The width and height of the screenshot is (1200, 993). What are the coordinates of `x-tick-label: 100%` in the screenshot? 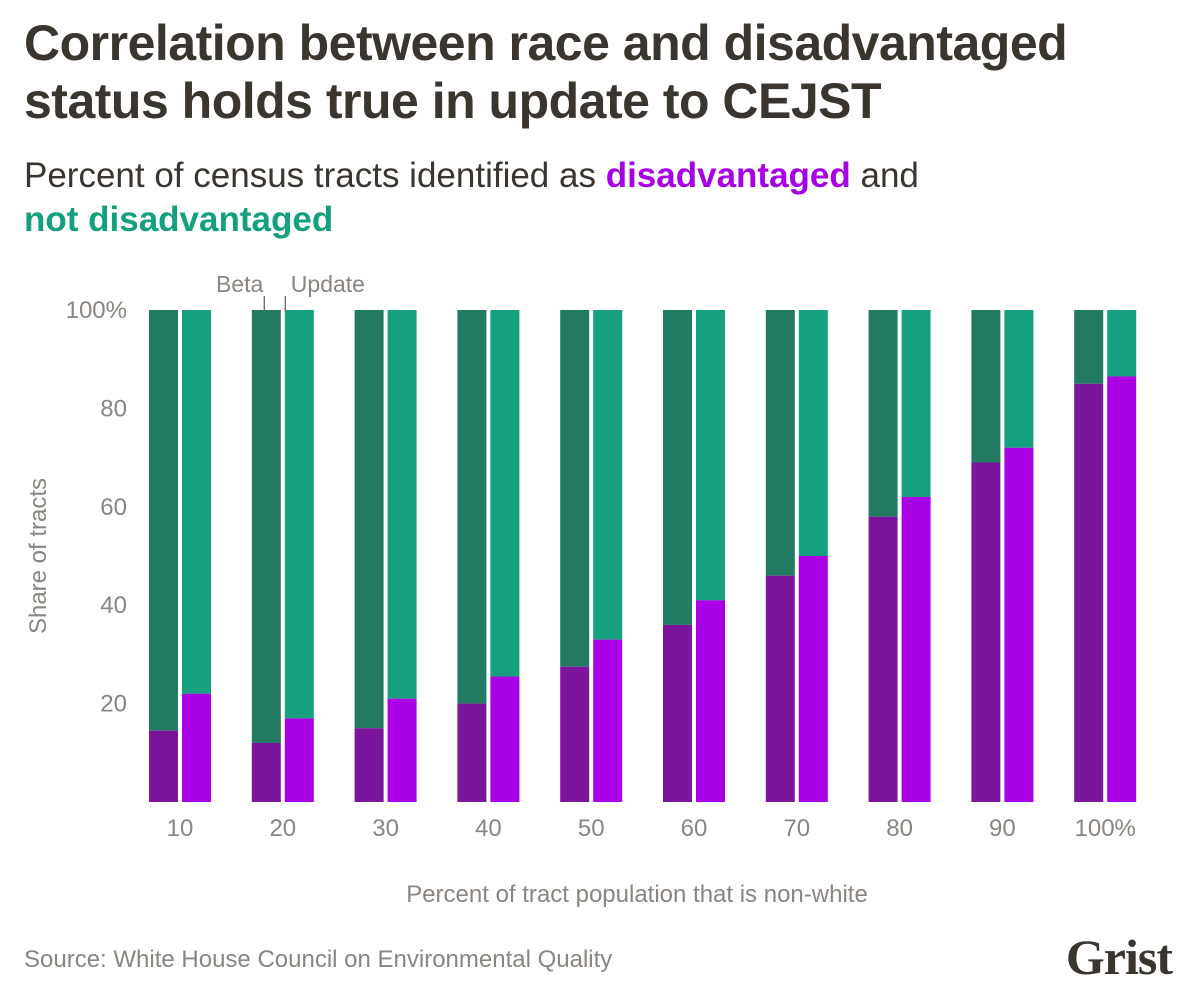 It's located at (1105, 828).